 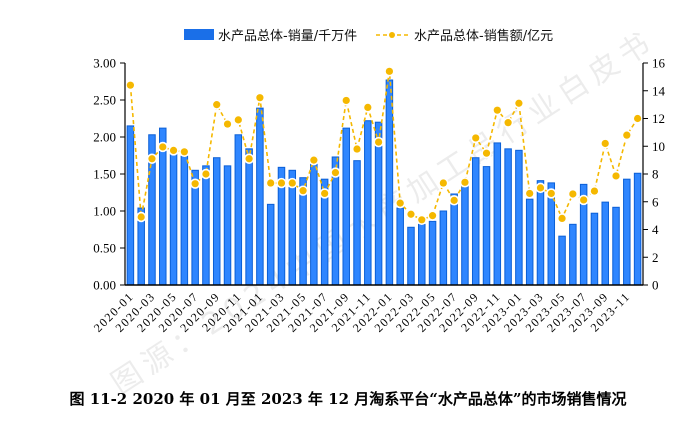 What do you see at coordinates (655, 174) in the screenshot?
I see `y-right-tick-label: 8` at bounding box center [655, 174].